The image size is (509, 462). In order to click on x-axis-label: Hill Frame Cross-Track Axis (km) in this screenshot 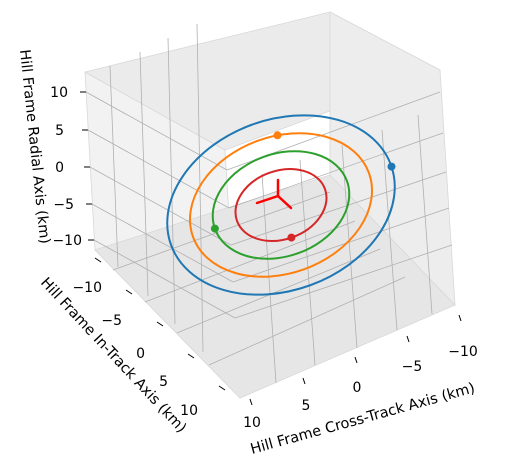, I will do `click(363, 418)`.